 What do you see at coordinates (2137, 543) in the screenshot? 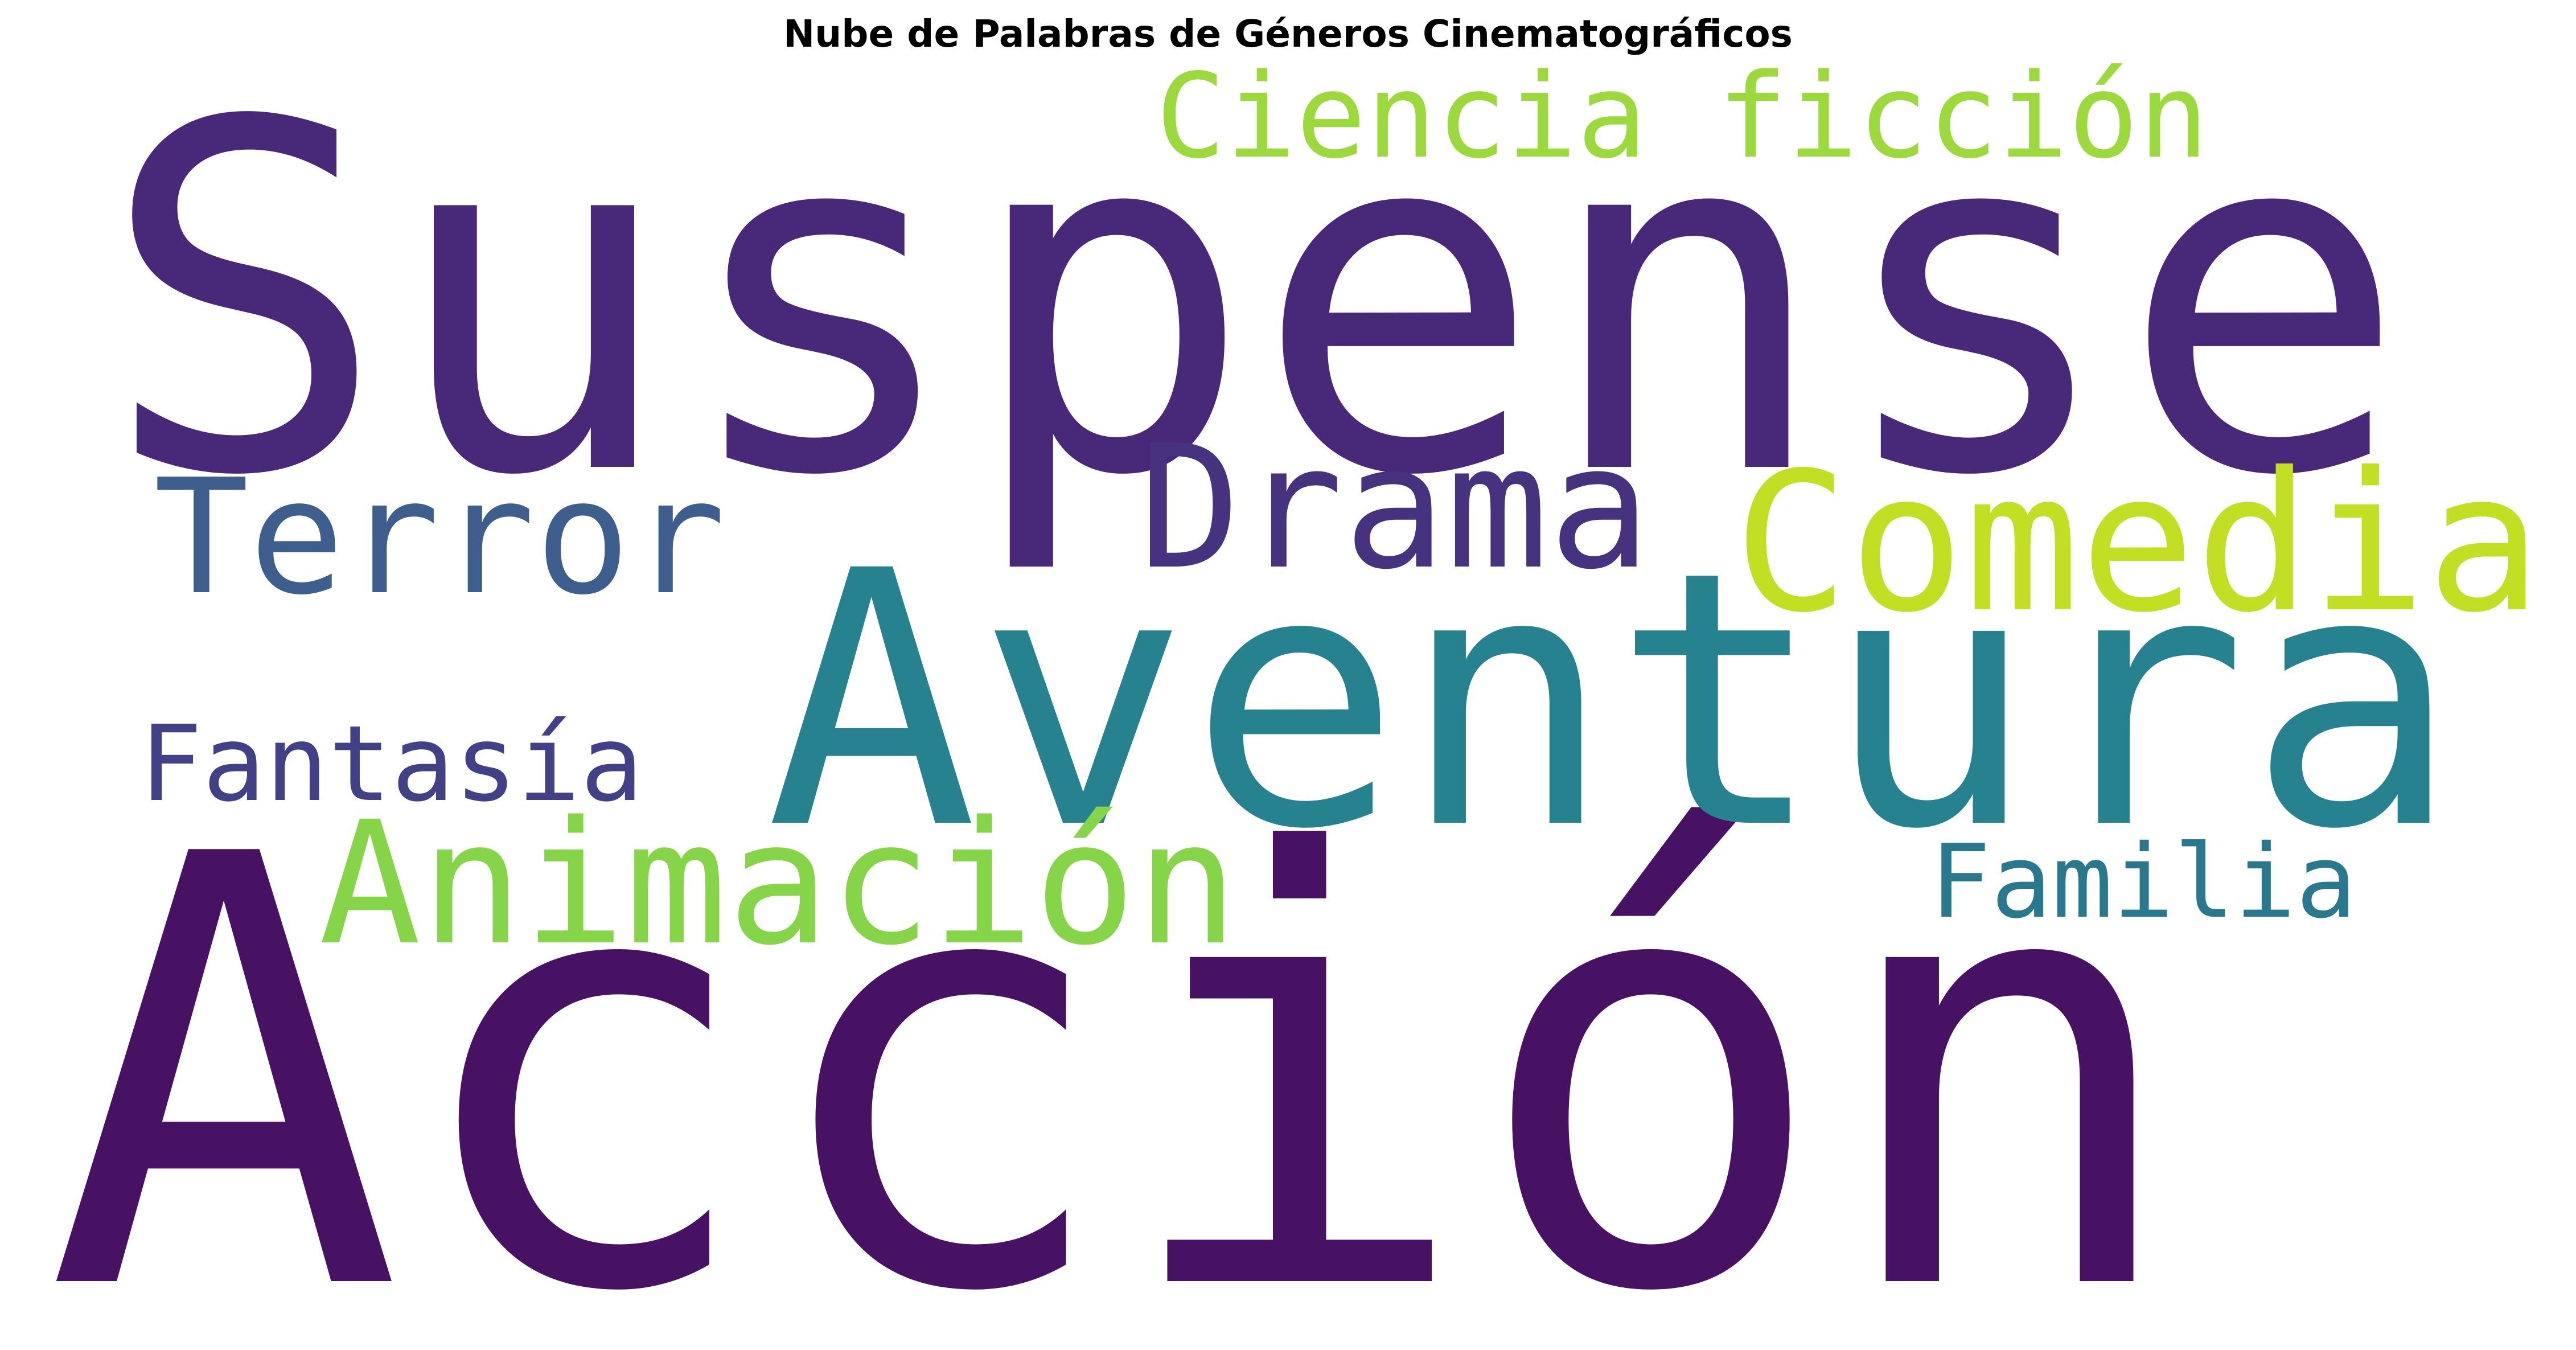
I see `word-comedia: Comedia` at bounding box center [2137, 543].